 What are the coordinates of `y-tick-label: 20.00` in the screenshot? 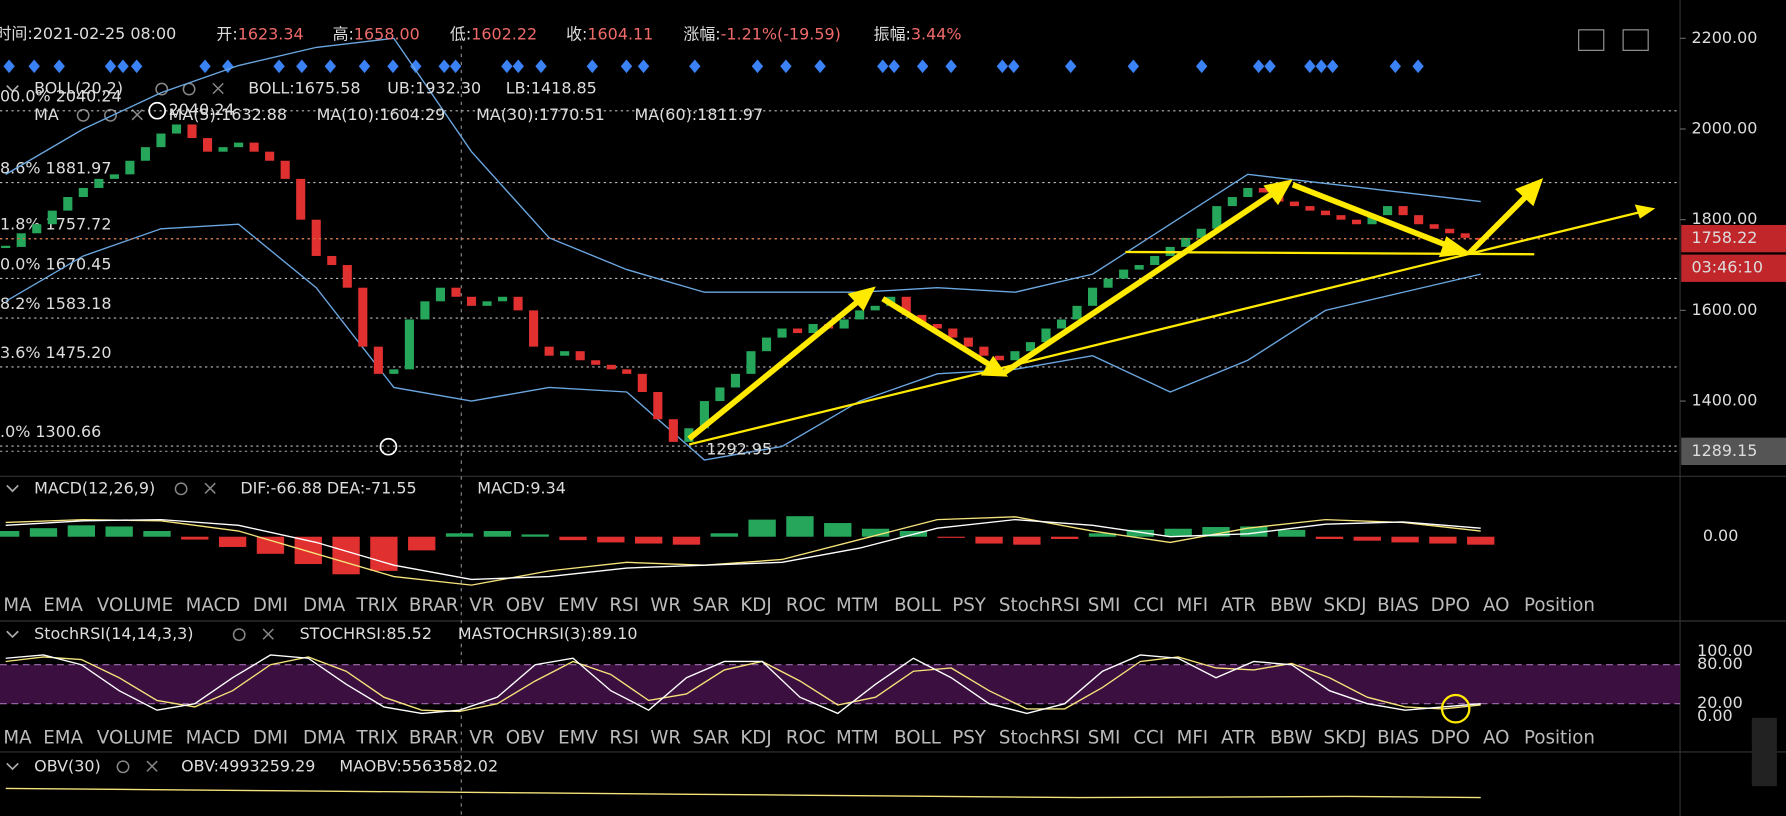 It's located at (1720, 702).